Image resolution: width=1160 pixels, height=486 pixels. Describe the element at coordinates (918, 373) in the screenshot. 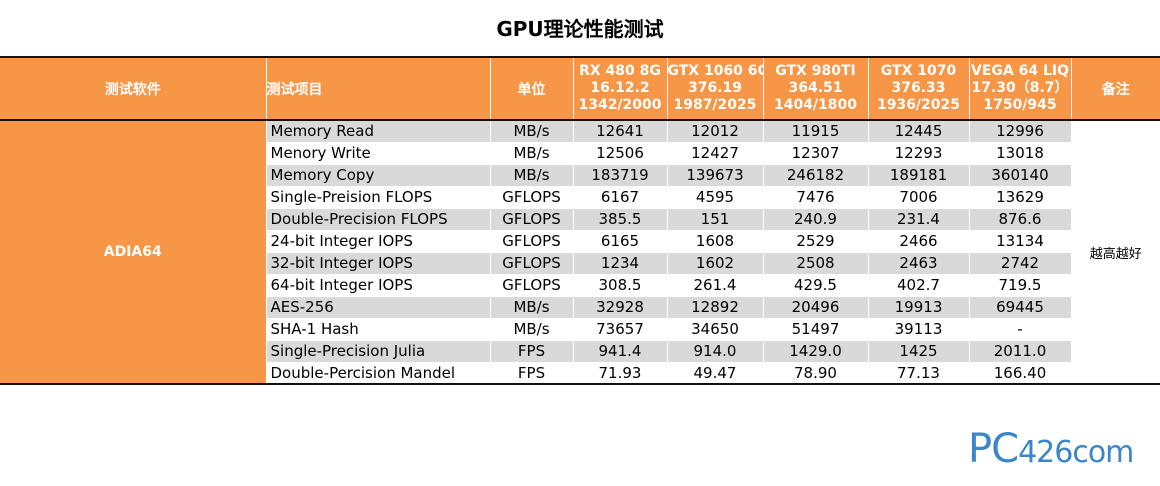

I see `value-cell: 77.13` at that location.